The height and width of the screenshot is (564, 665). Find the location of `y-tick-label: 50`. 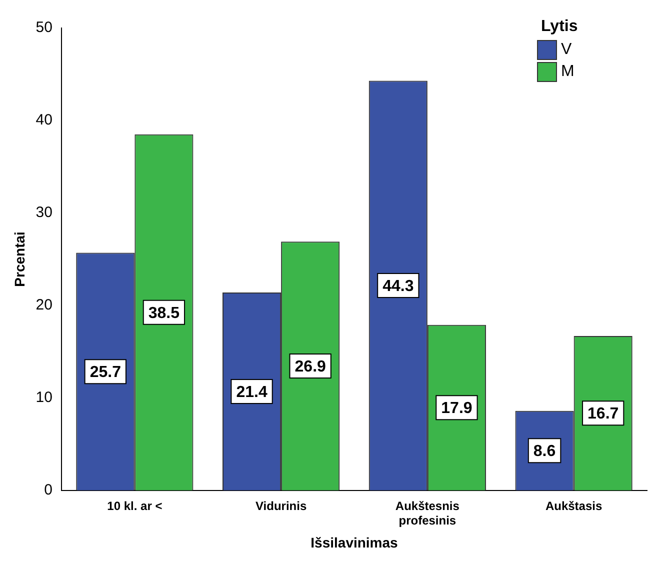

y-tick-label: 50 is located at coordinates (44, 27).